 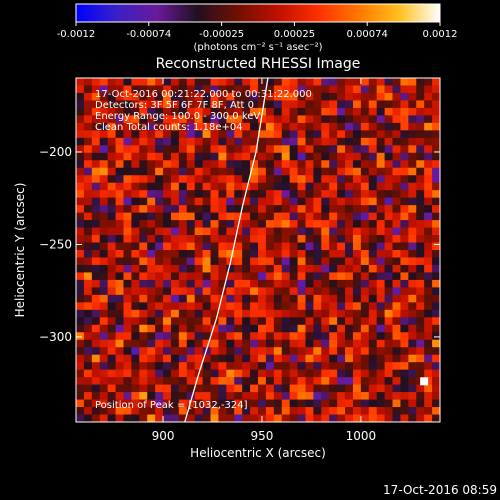 What do you see at coordinates (258, 453) in the screenshot?
I see `x-axis-label: Heliocentric X (arcsec)` at bounding box center [258, 453].